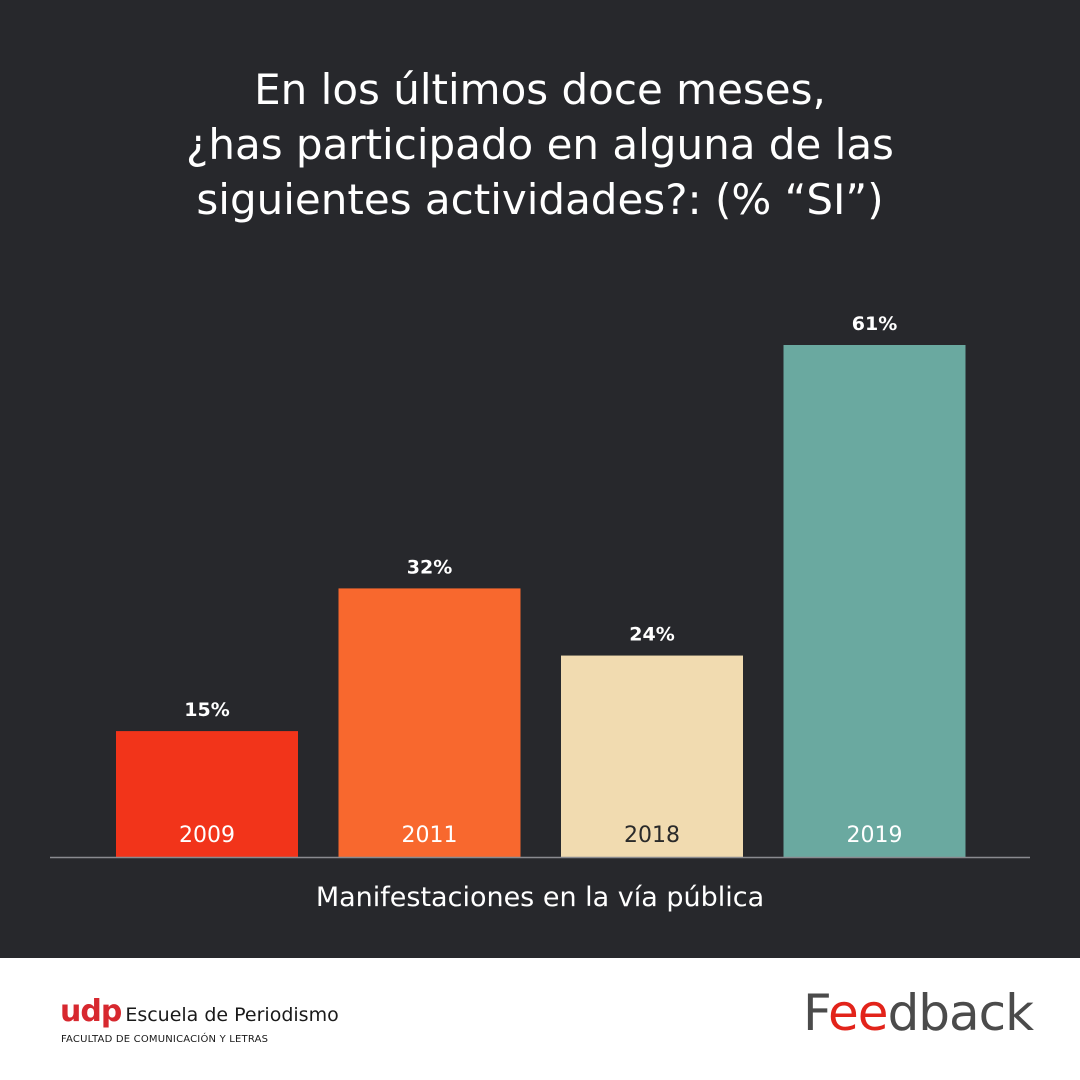 Image resolution: width=1080 pixels, height=1080 pixels. I want to click on feedback-logo: Feedback, so click(919, 1013).